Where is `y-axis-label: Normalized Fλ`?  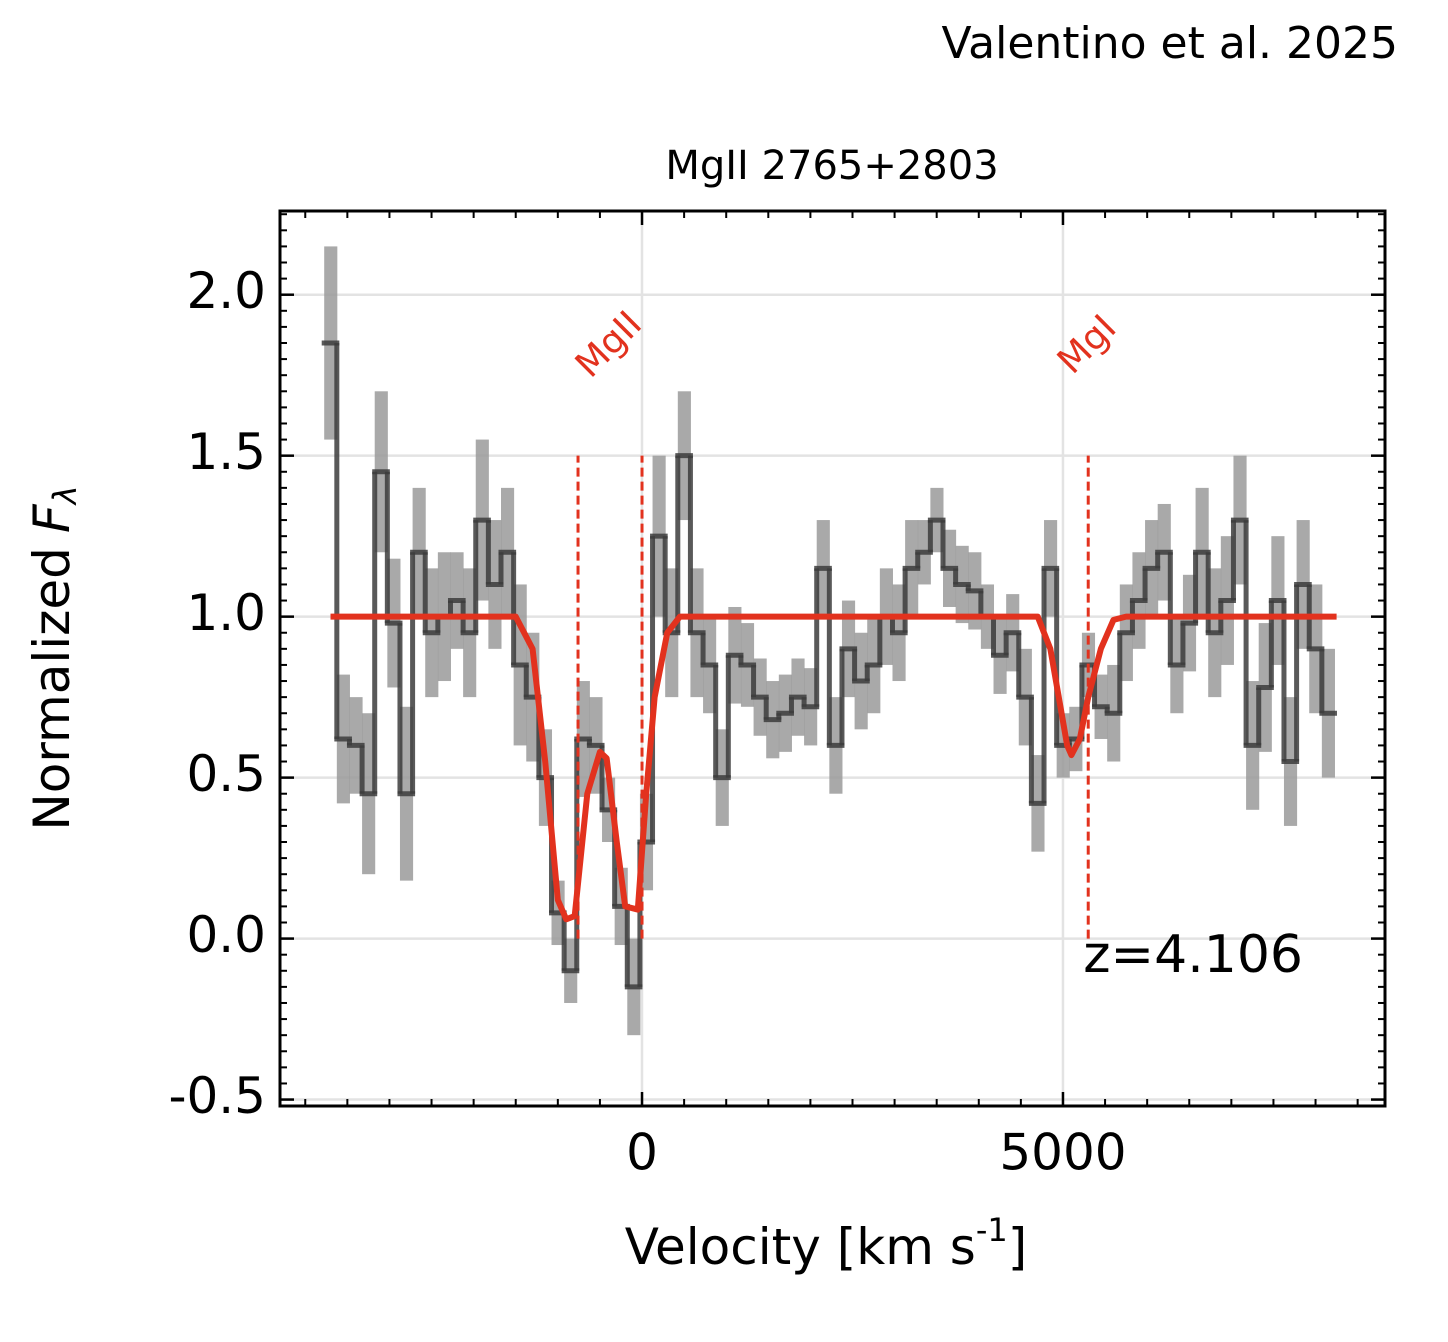 y-axis-label: Normalized Fλ is located at coordinates (54, 657).